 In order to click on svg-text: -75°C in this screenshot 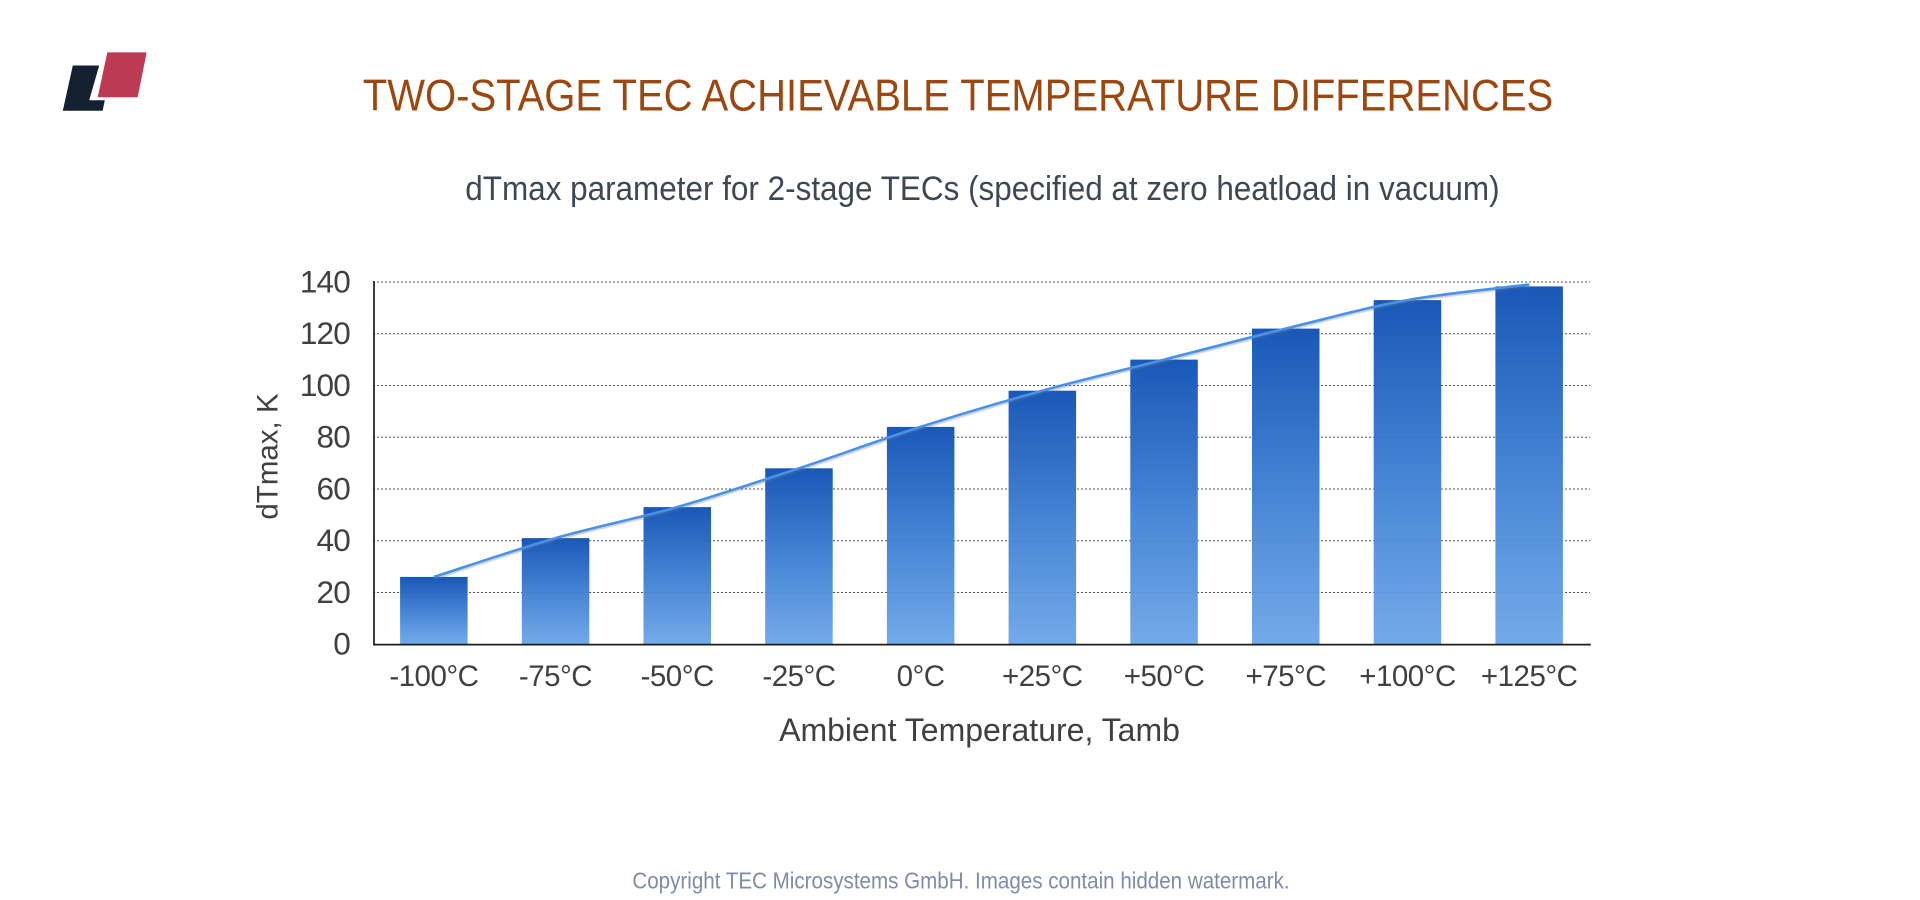, I will do `click(555, 676)`.